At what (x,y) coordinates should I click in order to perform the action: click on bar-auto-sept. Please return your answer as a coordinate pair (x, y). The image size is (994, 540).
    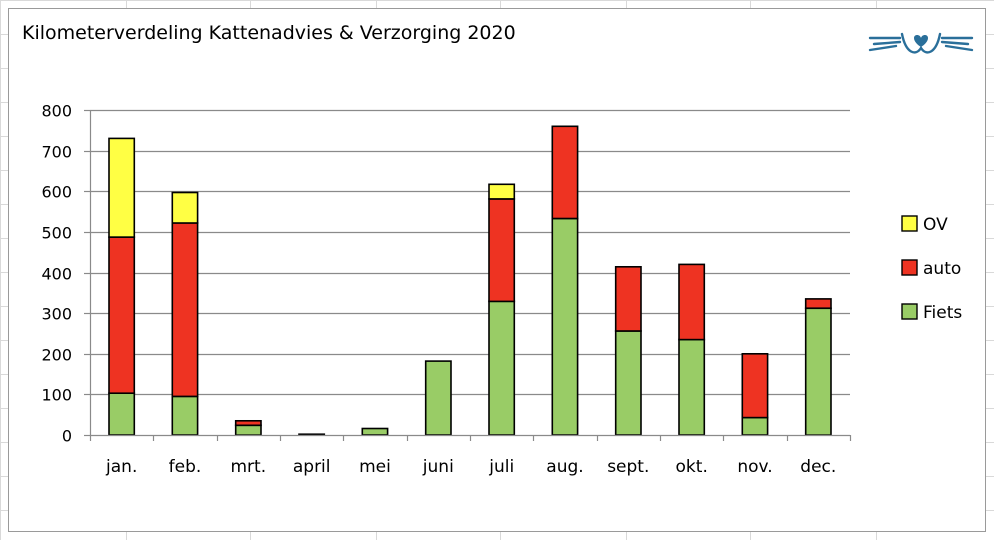
    Looking at the image, I should click on (628, 298).